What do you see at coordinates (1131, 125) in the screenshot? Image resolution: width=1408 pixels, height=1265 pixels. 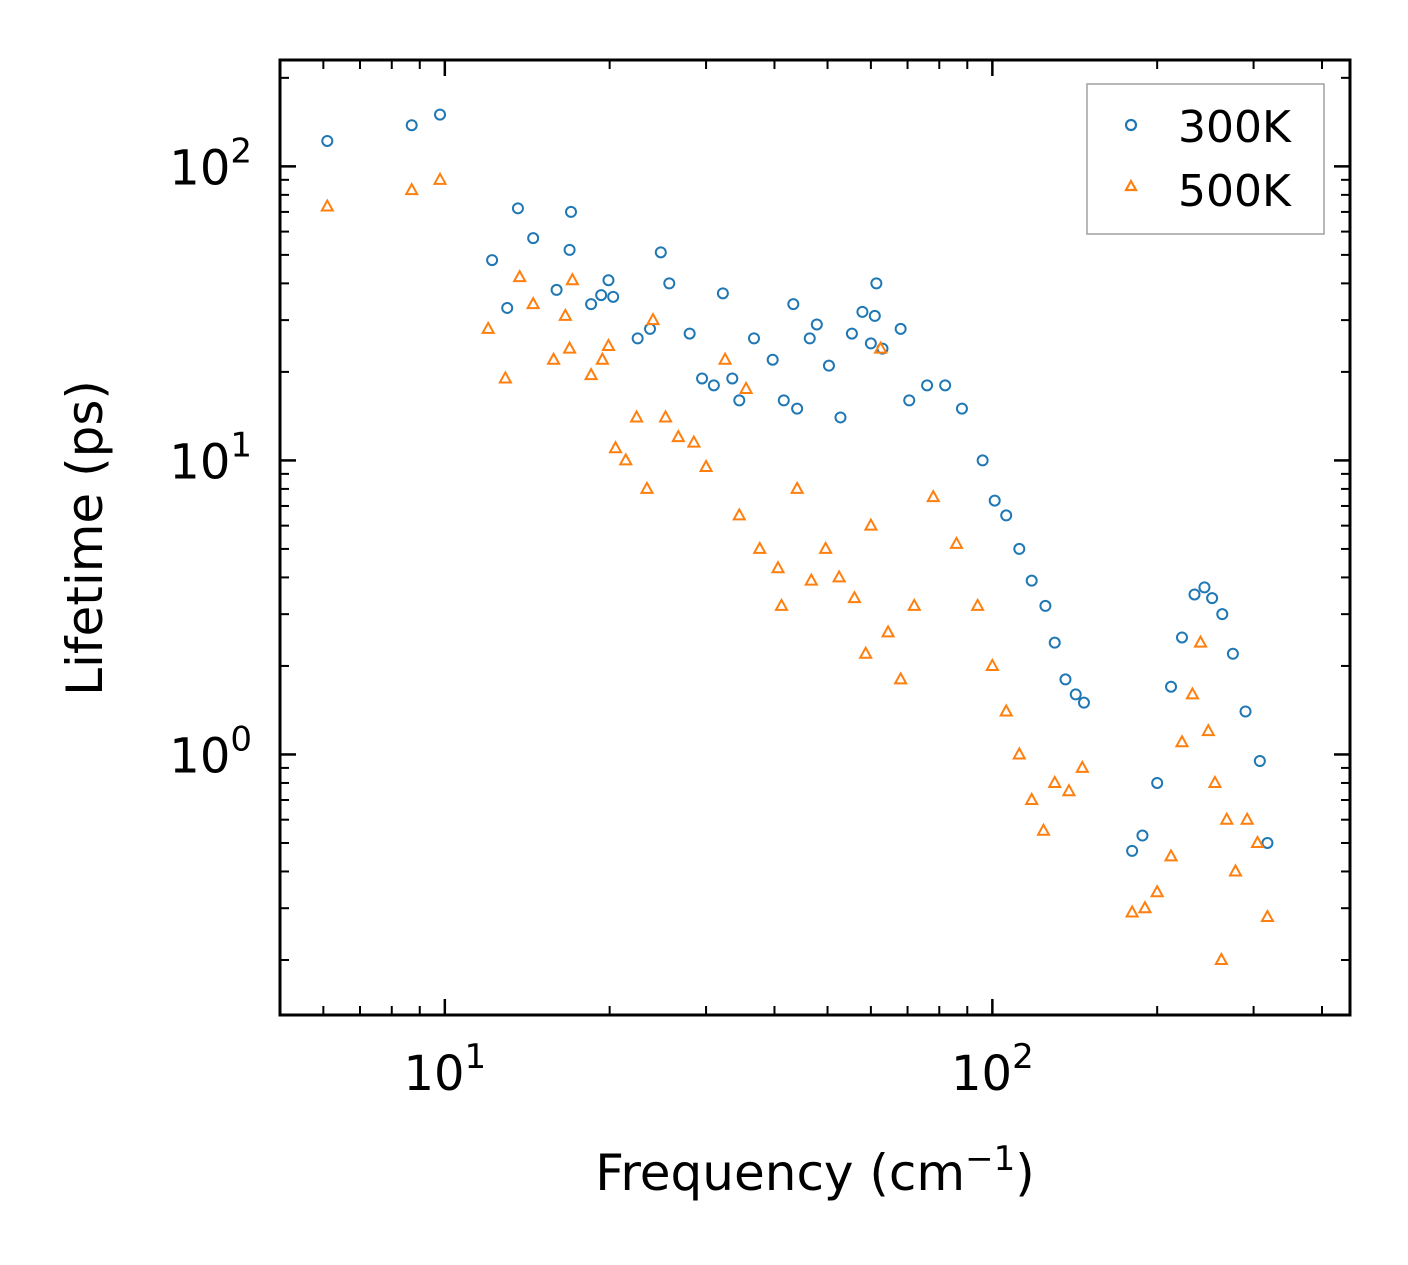 I see `legend-marker-300k` at bounding box center [1131, 125].